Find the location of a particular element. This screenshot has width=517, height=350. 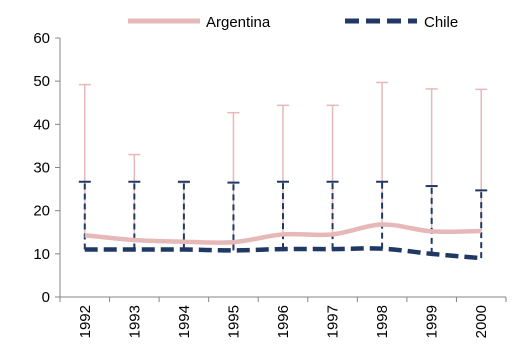

x-tick-label: 1993 is located at coordinates (134, 321).